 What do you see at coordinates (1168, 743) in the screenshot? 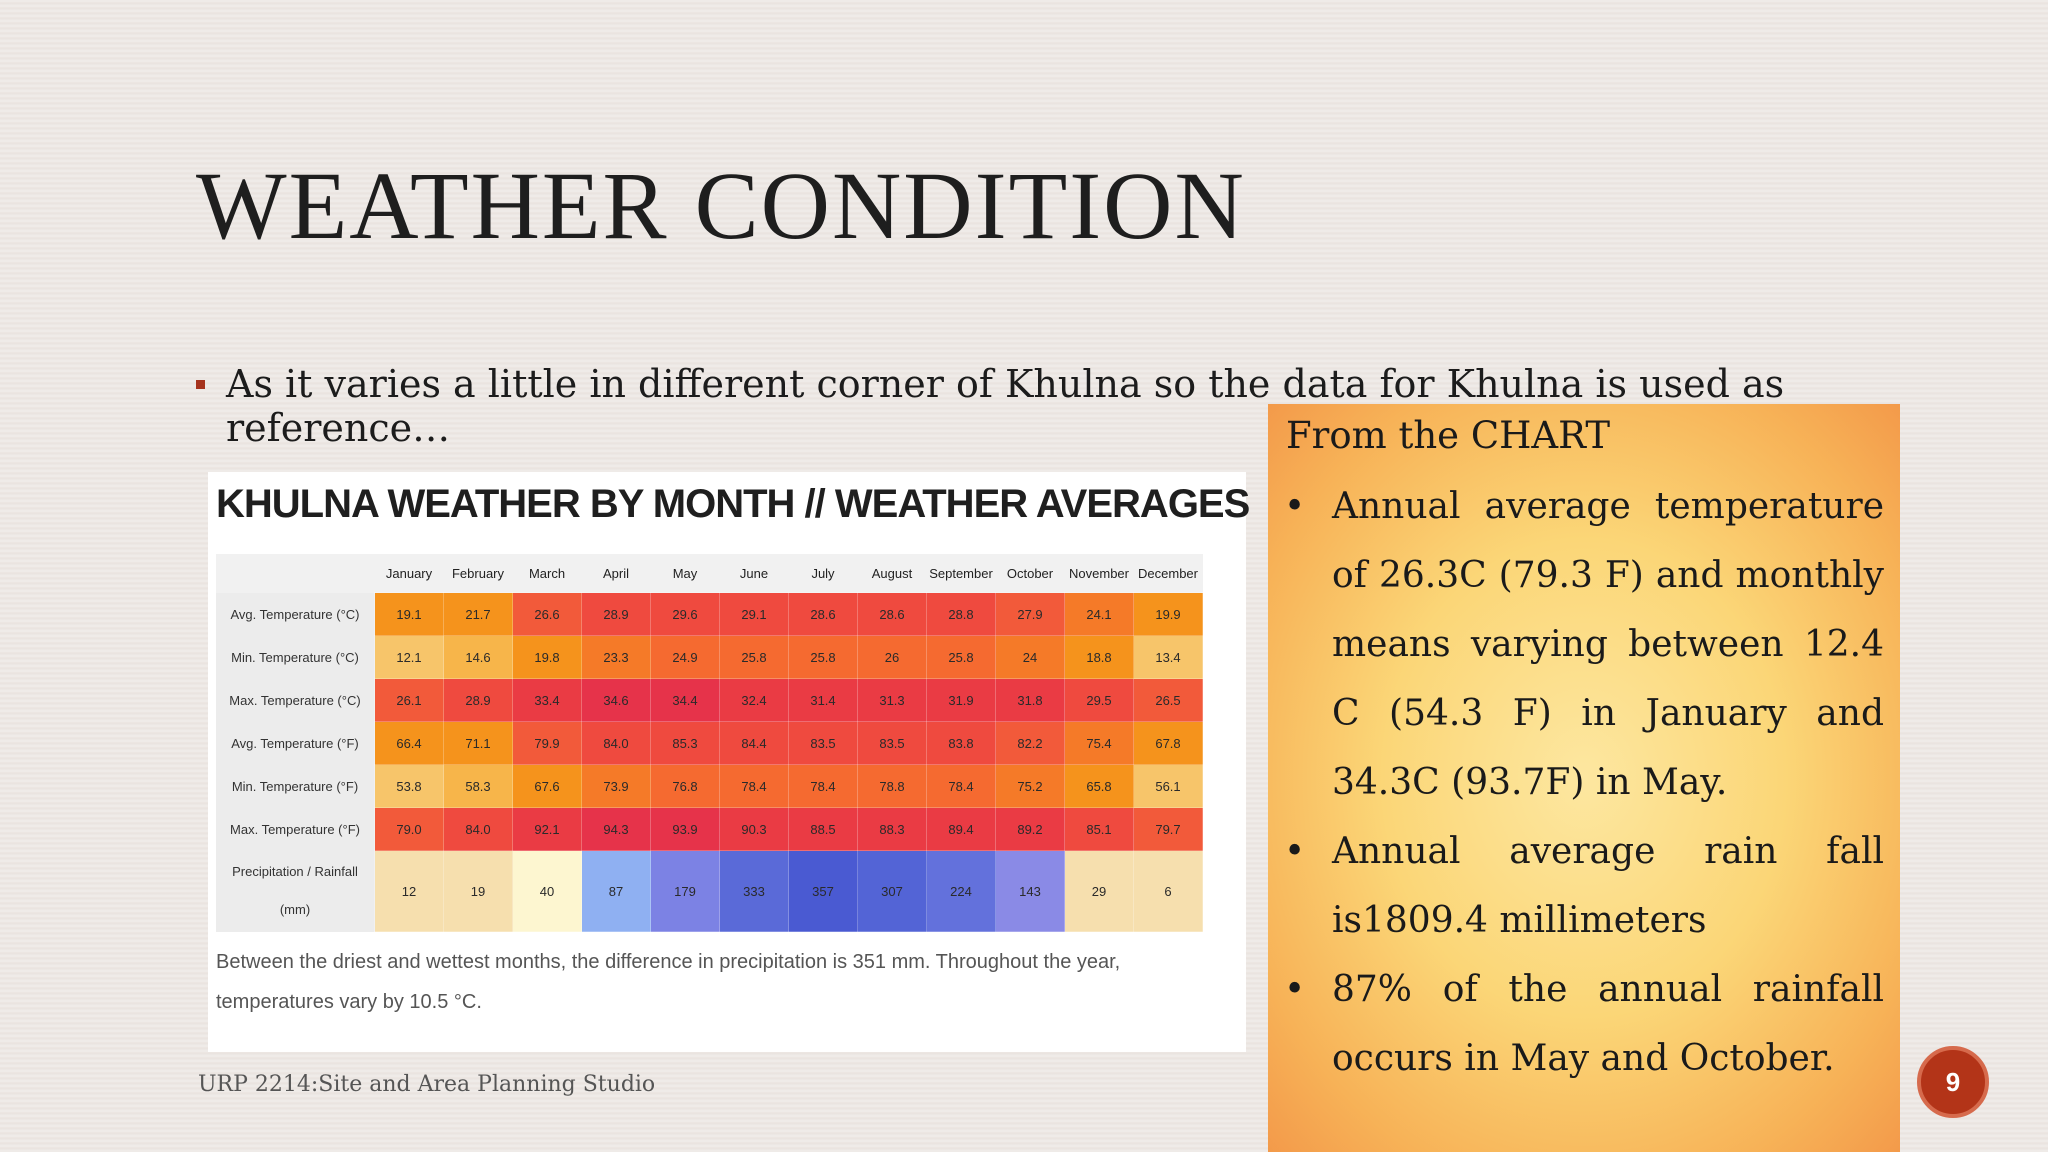
I see `table-cell: 67.8` at bounding box center [1168, 743].